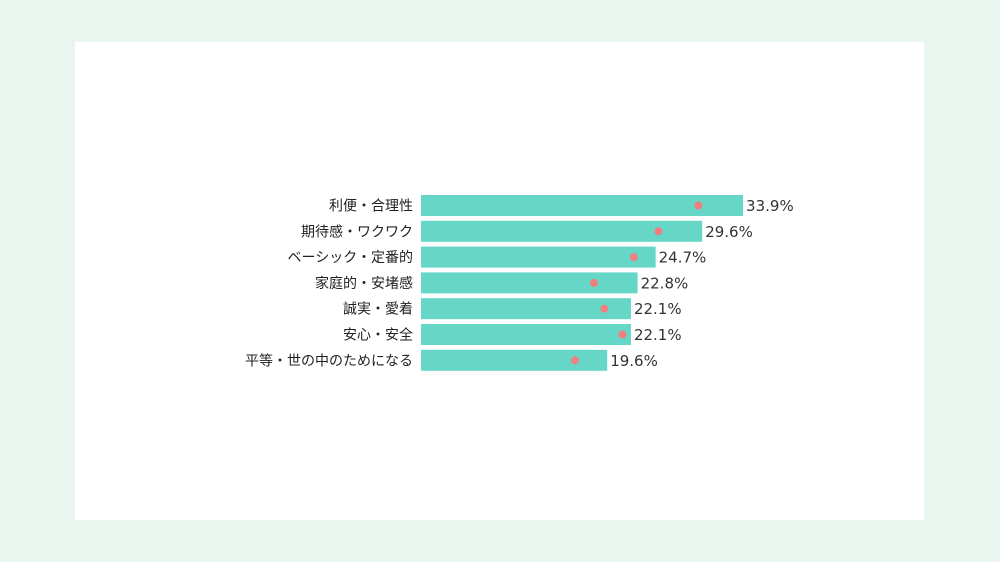 The height and width of the screenshot is (562, 1000). What do you see at coordinates (371, 207) in the screenshot?
I see `category-label: 利便・合理性` at bounding box center [371, 207].